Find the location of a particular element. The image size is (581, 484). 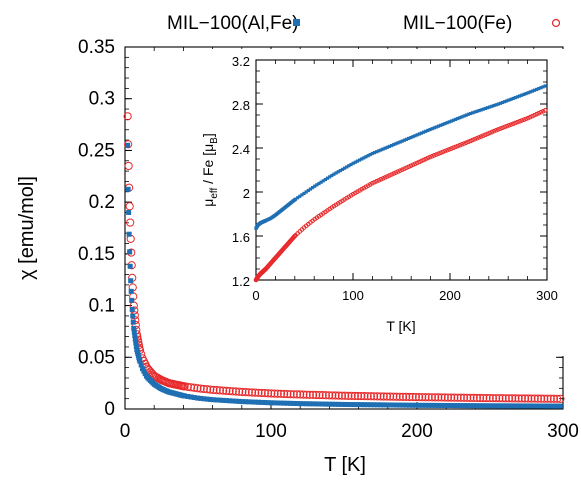

main-x-axis-label: T [K] is located at coordinates (345, 465).